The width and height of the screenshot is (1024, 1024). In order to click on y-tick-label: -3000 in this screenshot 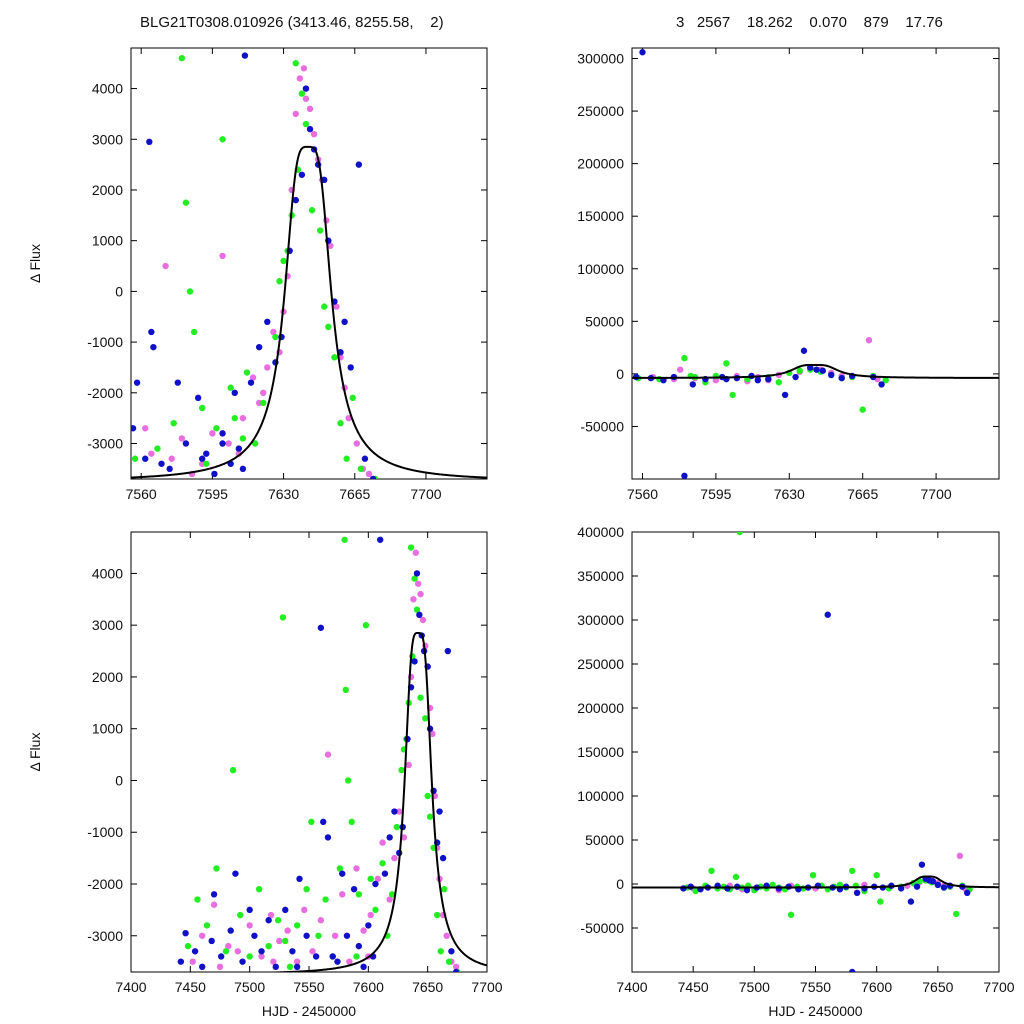, I will do `click(105, 444)`.